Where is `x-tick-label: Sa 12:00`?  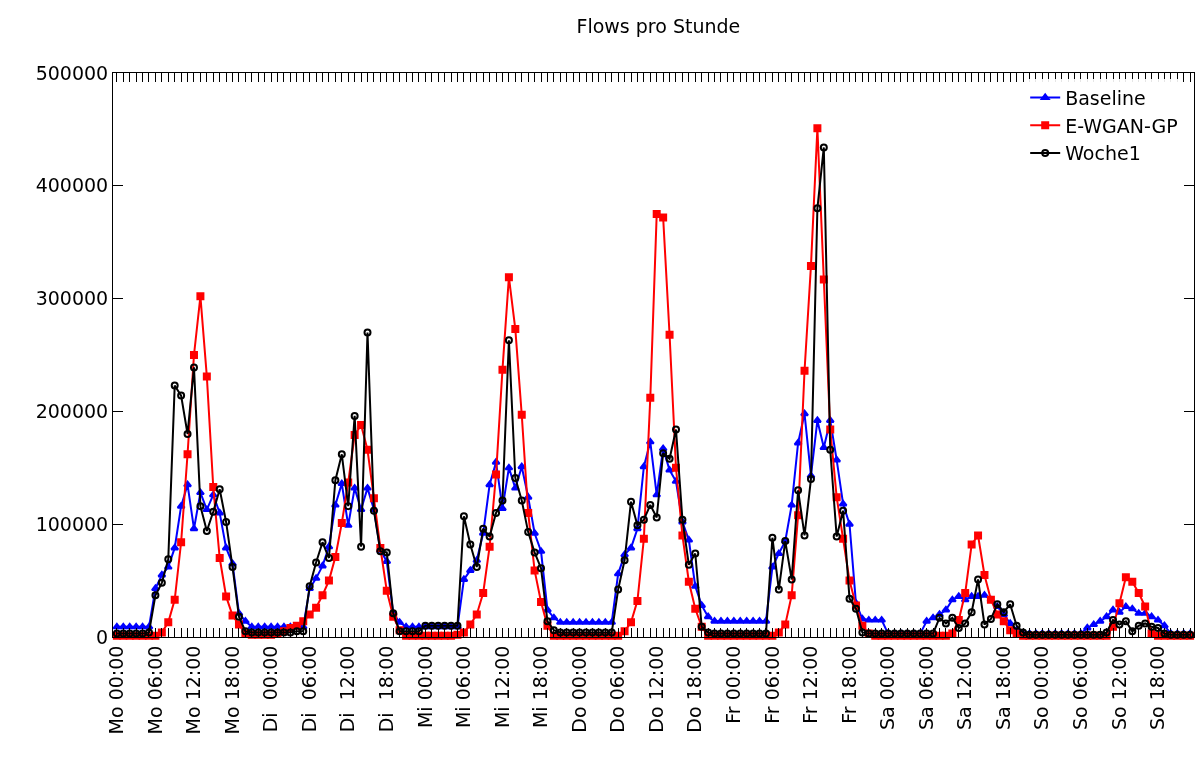 x-tick-label: Sa 12:00 is located at coordinates (964, 688).